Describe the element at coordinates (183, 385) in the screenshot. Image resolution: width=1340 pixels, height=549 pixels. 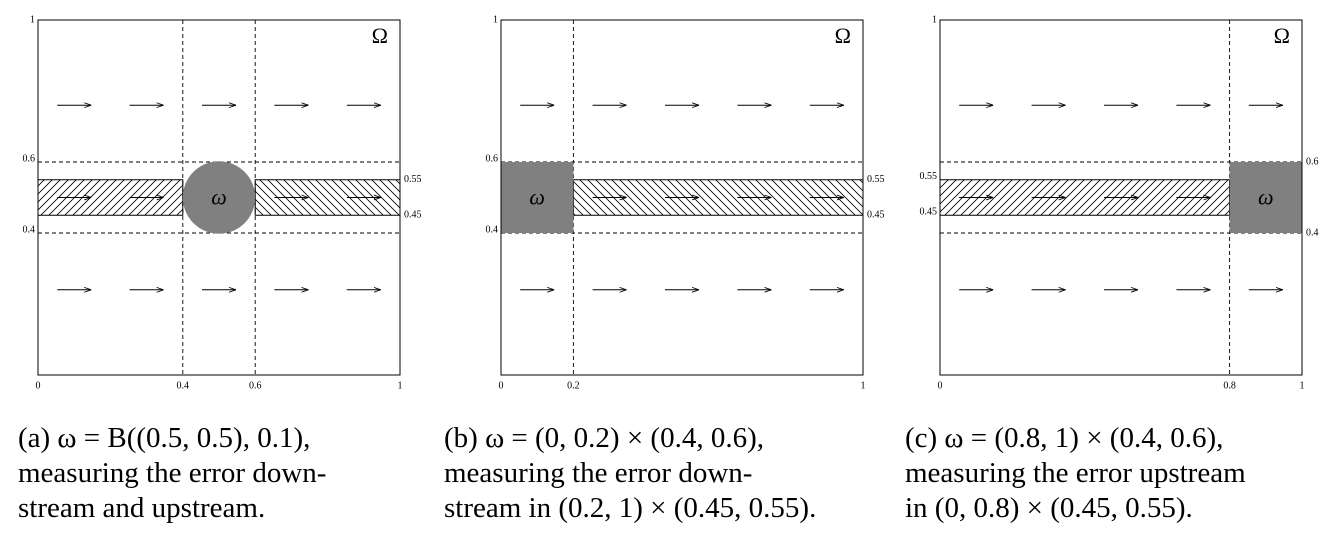
I see `x-tick-label: 0.4` at that location.